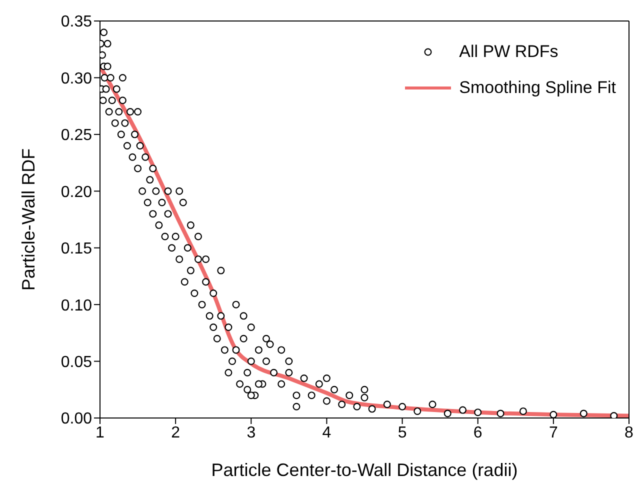 The width and height of the screenshot is (638, 490). I want to click on x-tick-label: 1, so click(100, 433).